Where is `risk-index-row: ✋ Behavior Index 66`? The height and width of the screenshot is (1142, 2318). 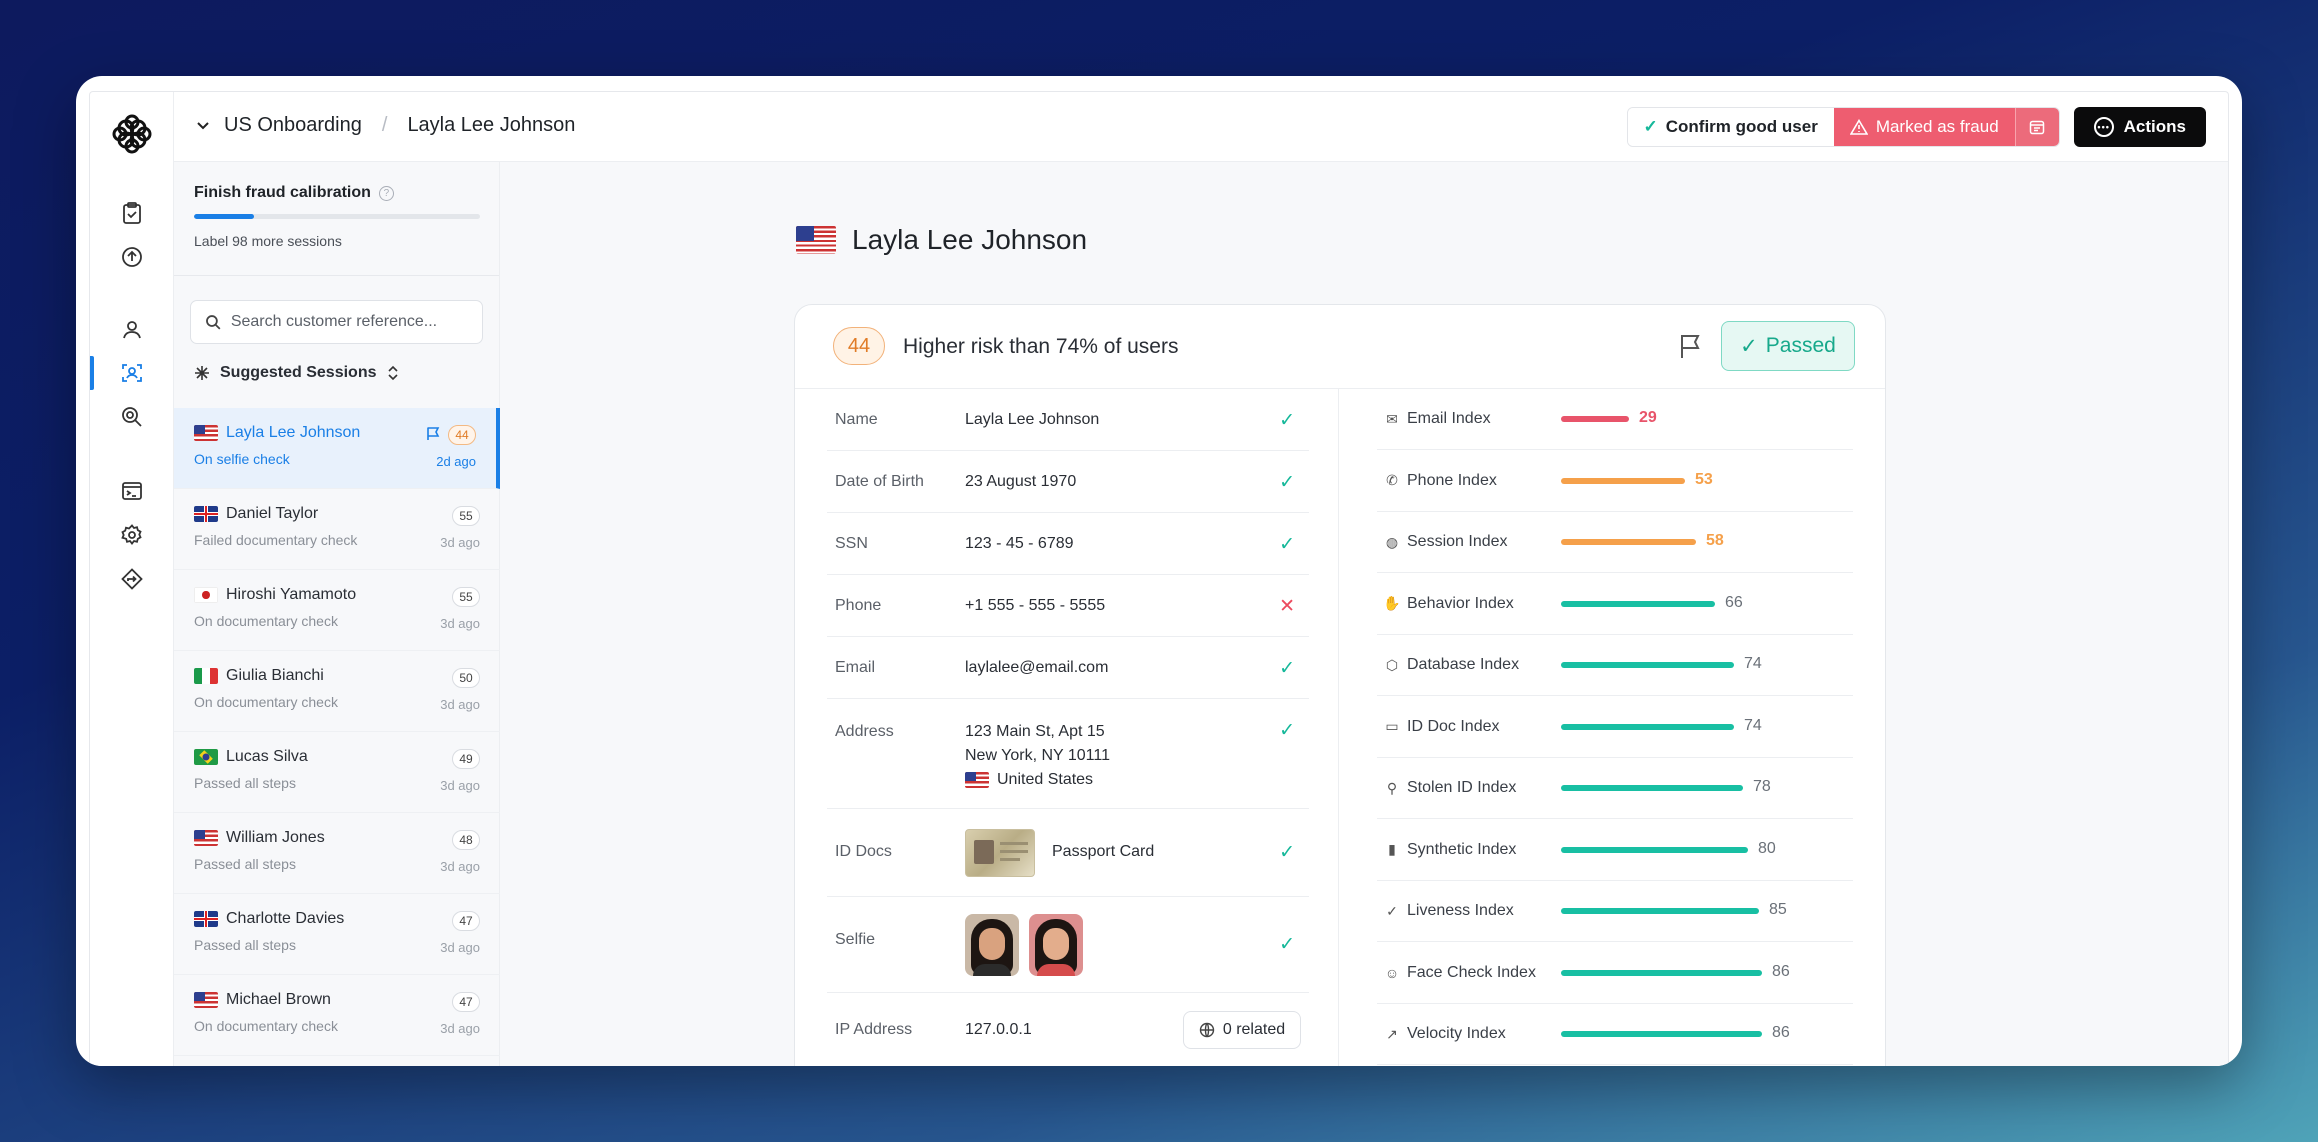 risk-index-row: ✋ Behavior Index 66 is located at coordinates (1615, 604).